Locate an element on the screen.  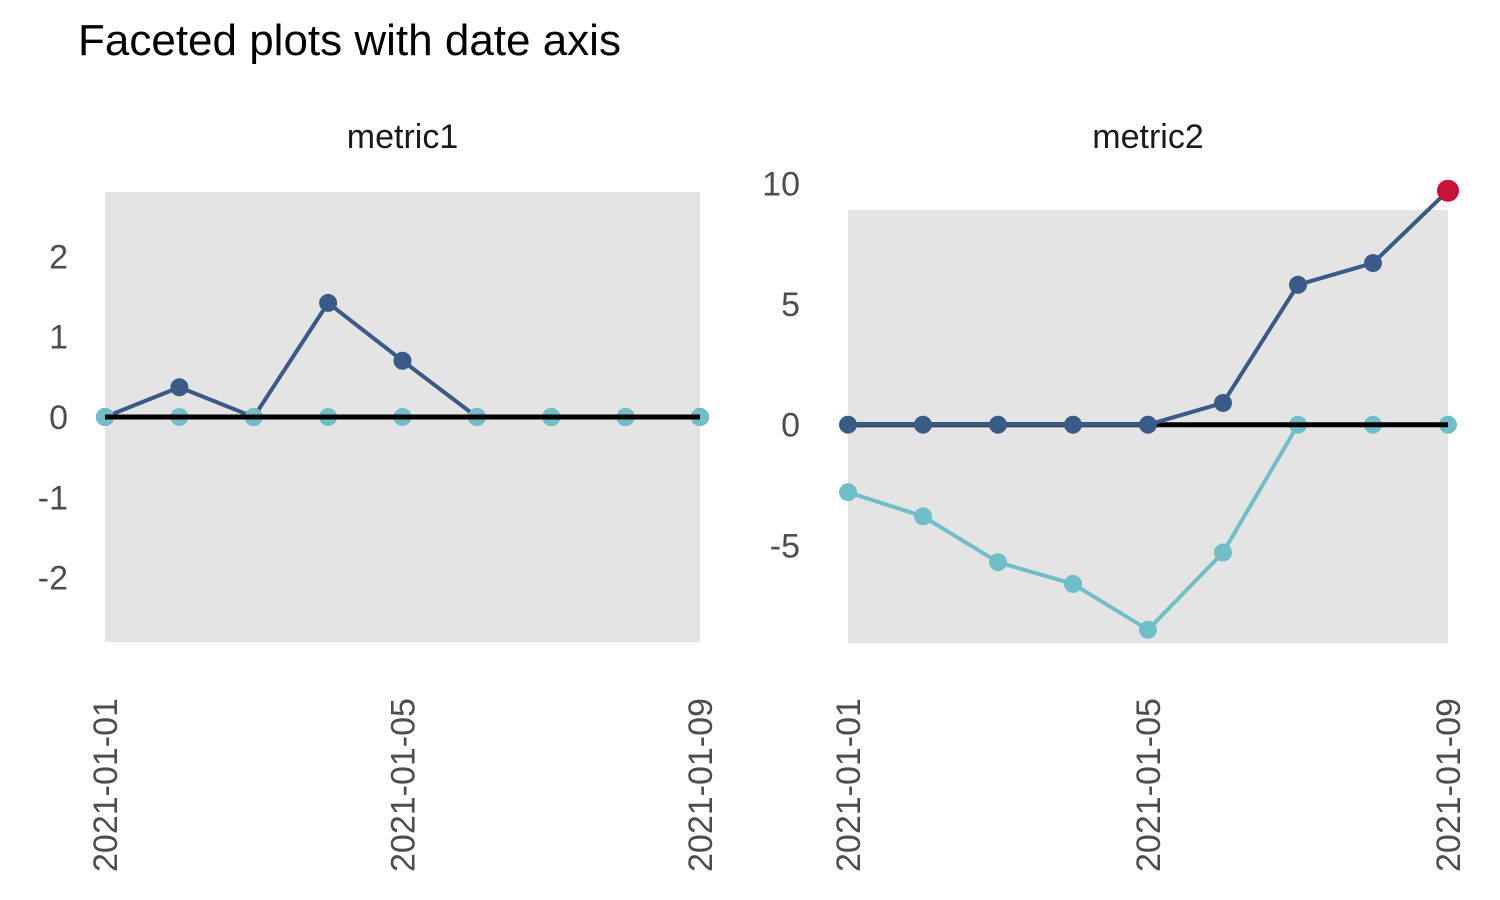
y-tick-label: 1 is located at coordinates (58, 338).